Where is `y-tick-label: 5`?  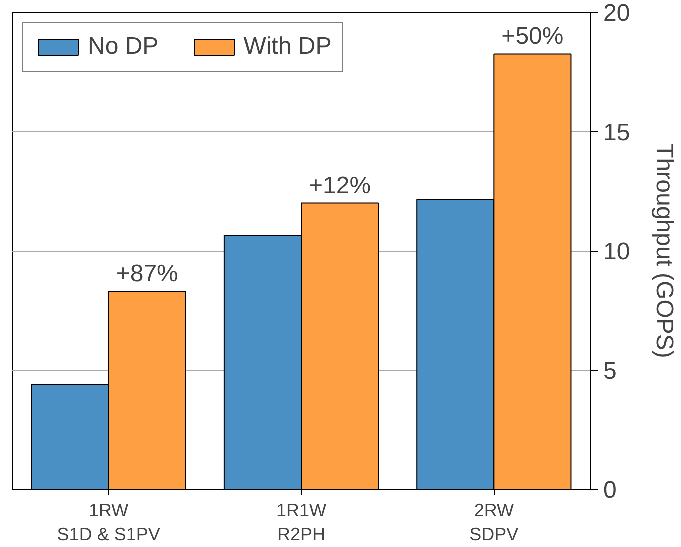
y-tick-label: 5 is located at coordinates (610, 371).